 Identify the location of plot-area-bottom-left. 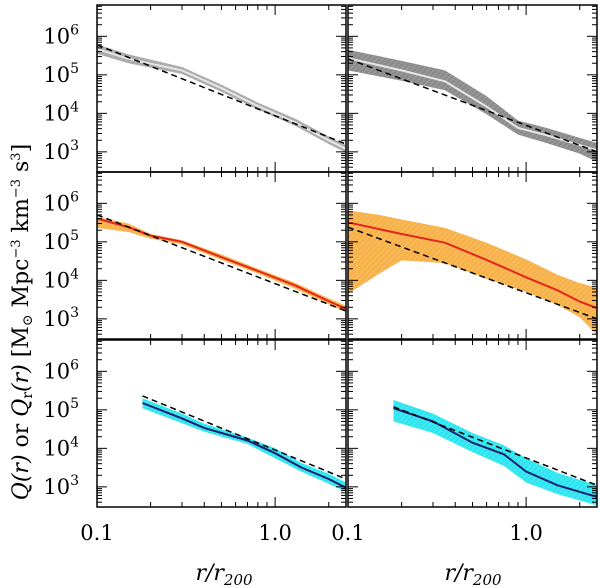
(244, 443).